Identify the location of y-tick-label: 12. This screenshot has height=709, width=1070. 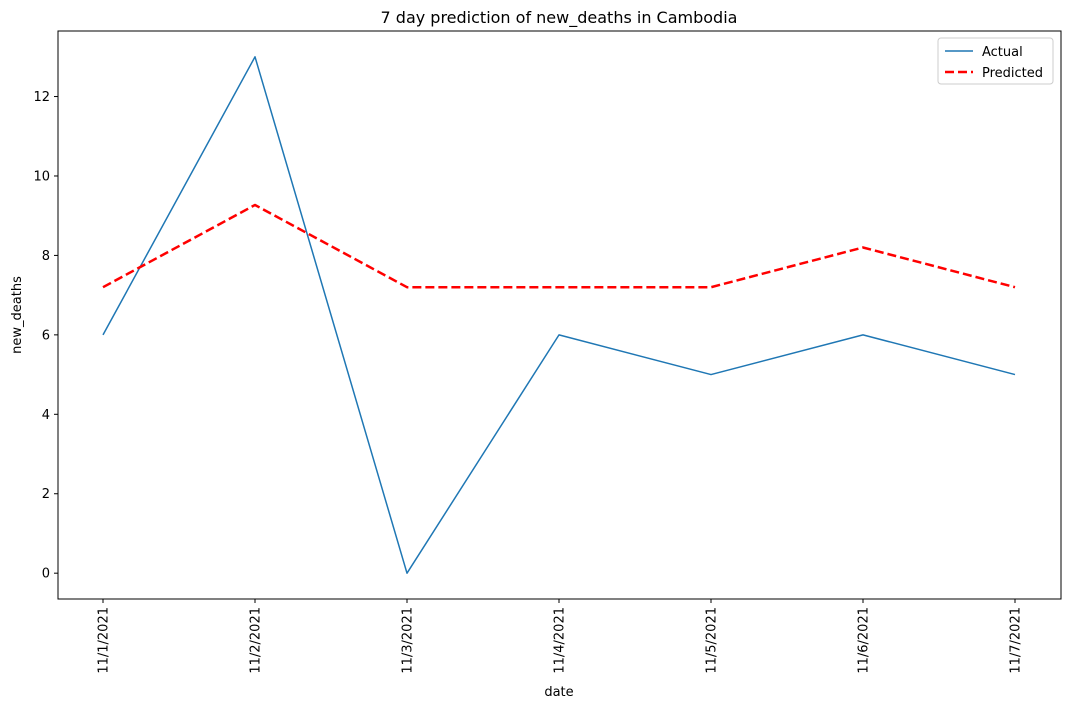
(41, 97).